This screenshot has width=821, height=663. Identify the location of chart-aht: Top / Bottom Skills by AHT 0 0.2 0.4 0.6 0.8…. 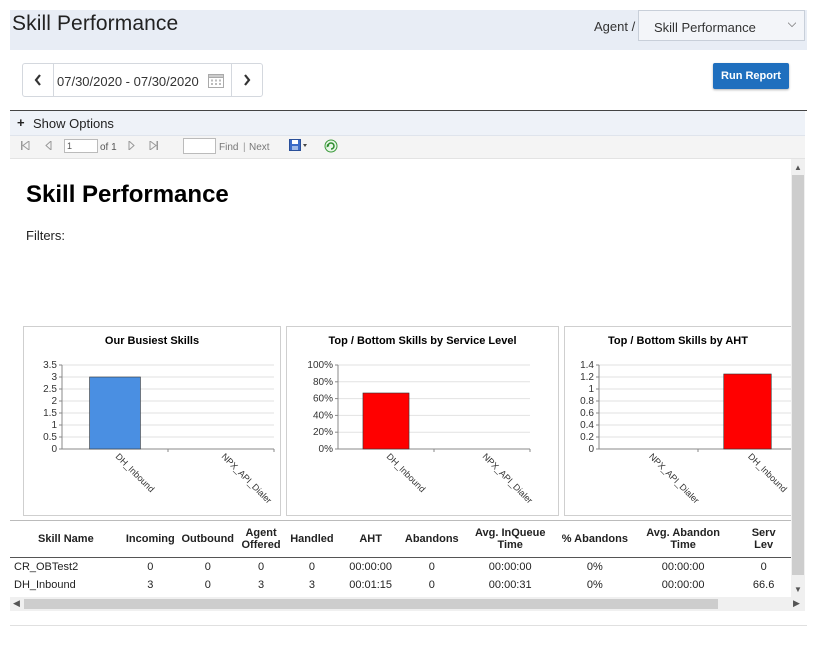
(677, 421).